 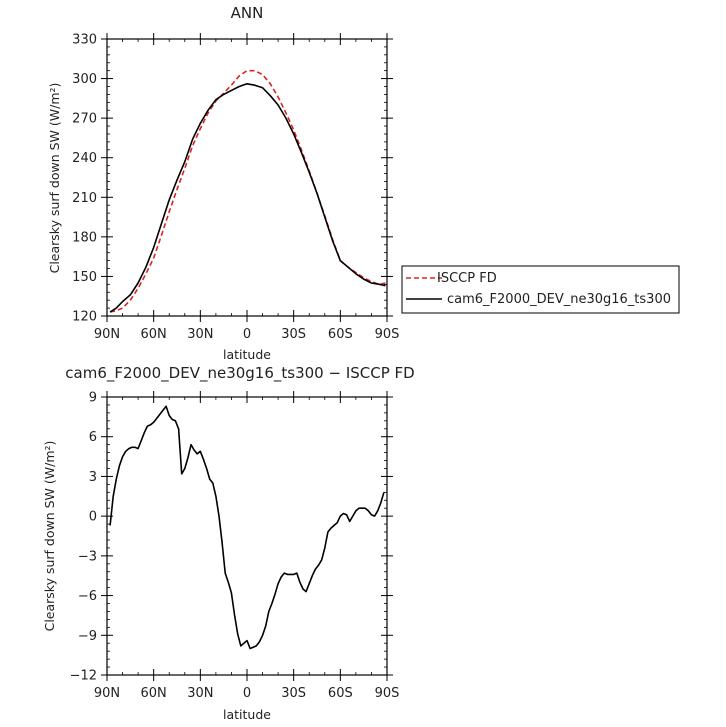 I want to click on bottom-x-tick-label: 30S, so click(x=293, y=693).